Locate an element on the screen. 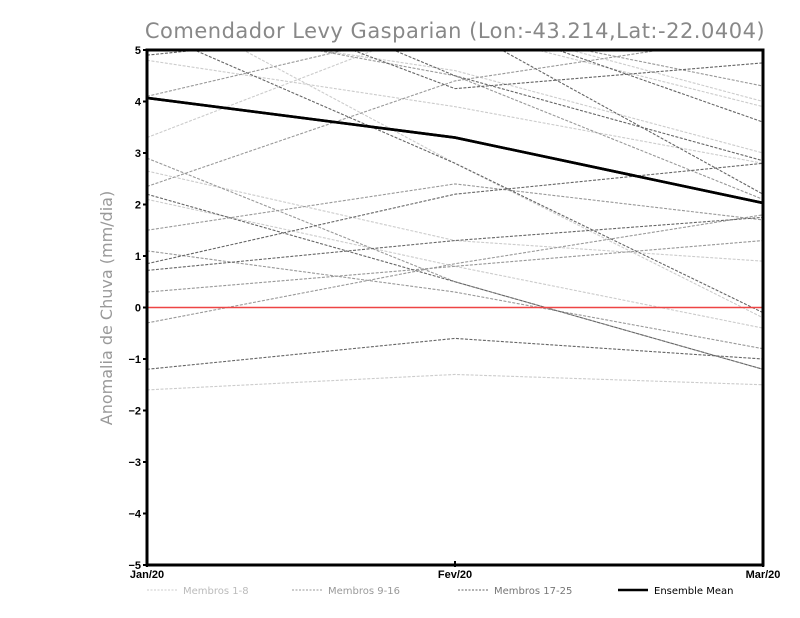 Image resolution: width=800 pixels, height=618 pixels. y-tick-label: 5 is located at coordinates (138, 51).